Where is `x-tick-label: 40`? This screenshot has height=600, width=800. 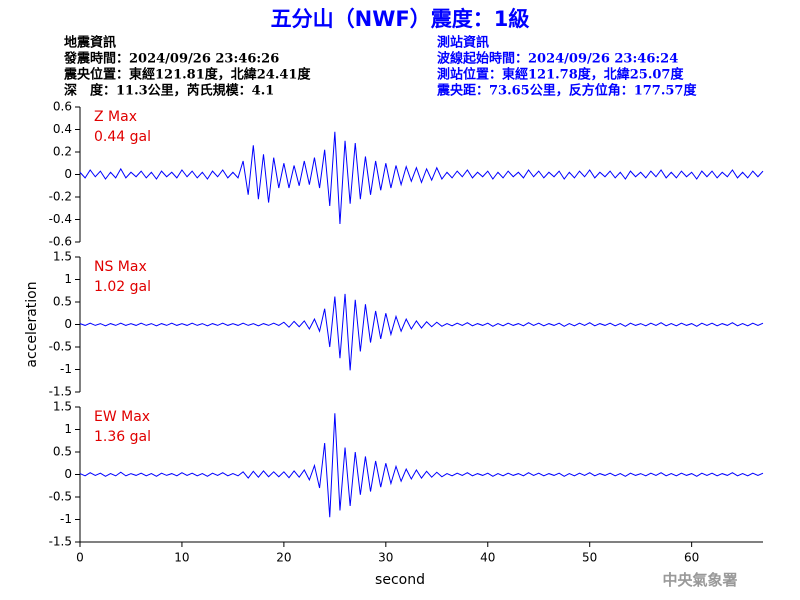 x-tick-label: 40 is located at coordinates (487, 558).